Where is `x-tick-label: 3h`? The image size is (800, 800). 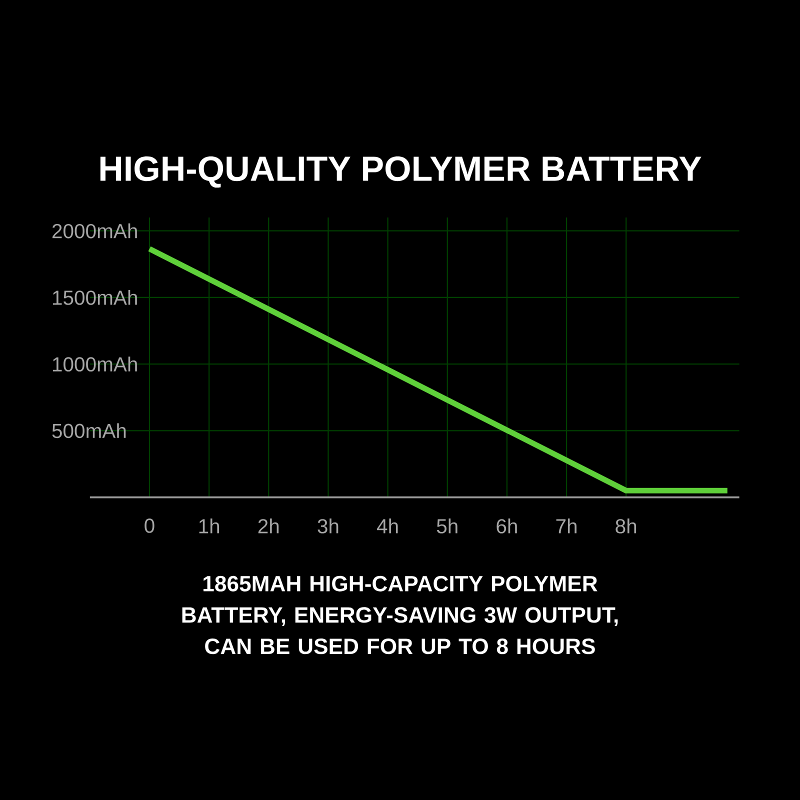
x-tick-label: 3h is located at coordinates (328, 526).